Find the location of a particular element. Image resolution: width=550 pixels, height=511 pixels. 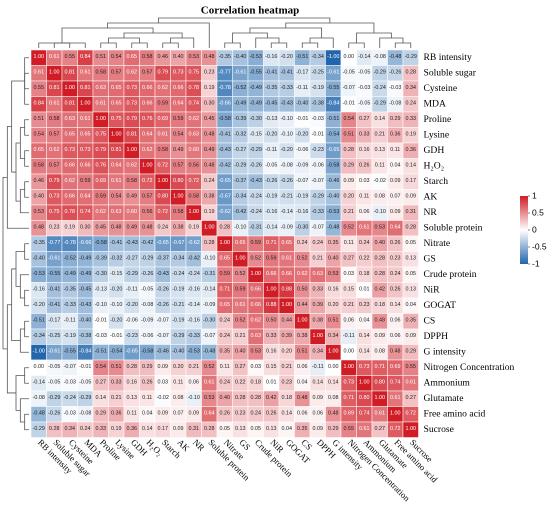

row-label: GS is located at coordinates (430, 258).